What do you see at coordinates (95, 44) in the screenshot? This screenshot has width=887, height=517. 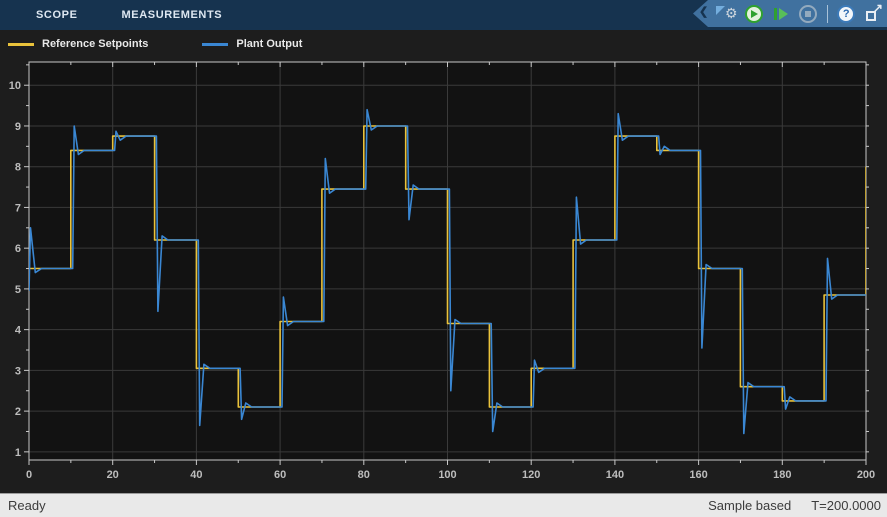 I see `legend-label: Reference Setpoints` at bounding box center [95, 44].